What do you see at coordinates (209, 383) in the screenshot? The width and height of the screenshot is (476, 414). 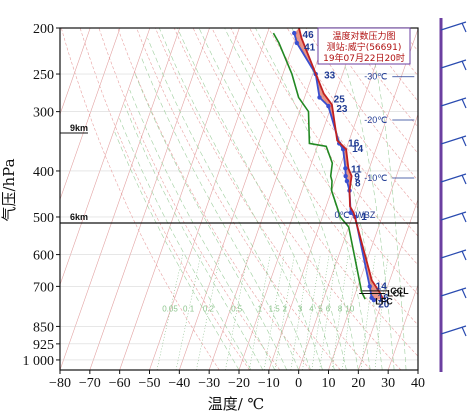 I see `x-tick-label: −30` at bounding box center [209, 383].